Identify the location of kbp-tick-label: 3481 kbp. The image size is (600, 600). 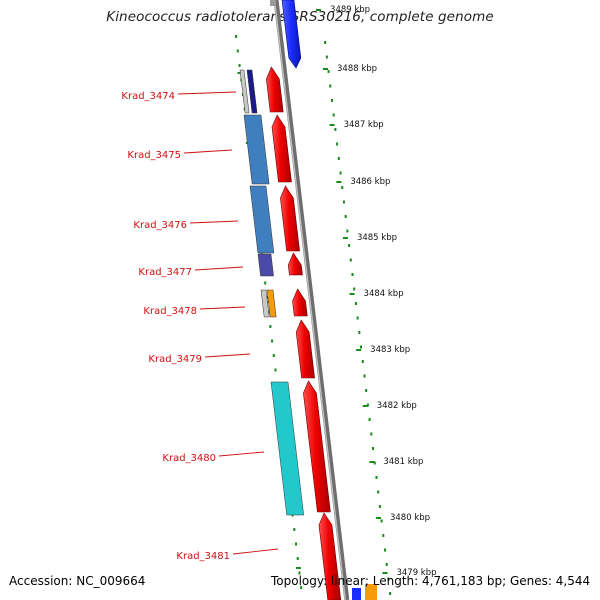
(403, 462).